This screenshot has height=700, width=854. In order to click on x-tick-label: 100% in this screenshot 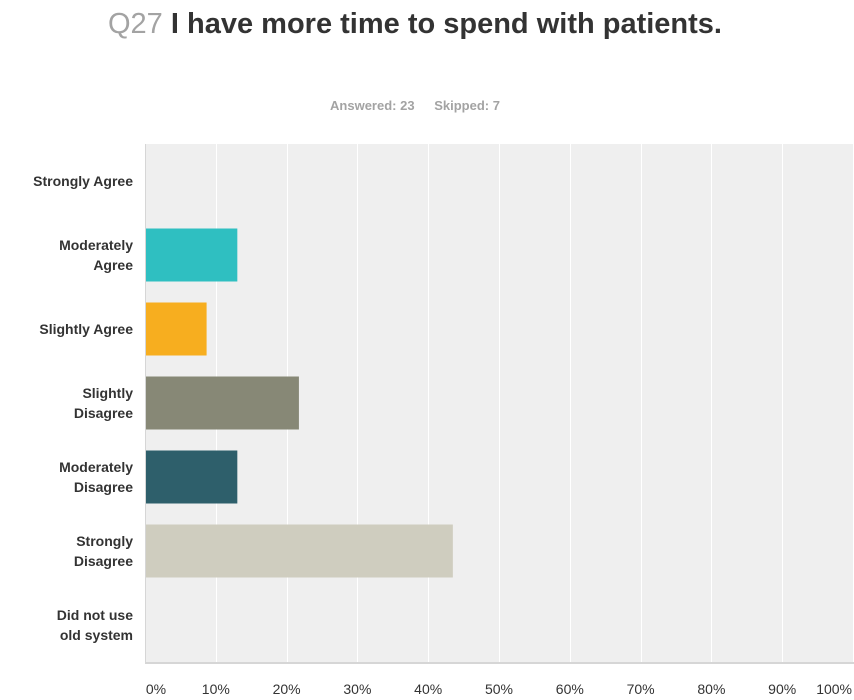, I will do `click(834, 689)`.